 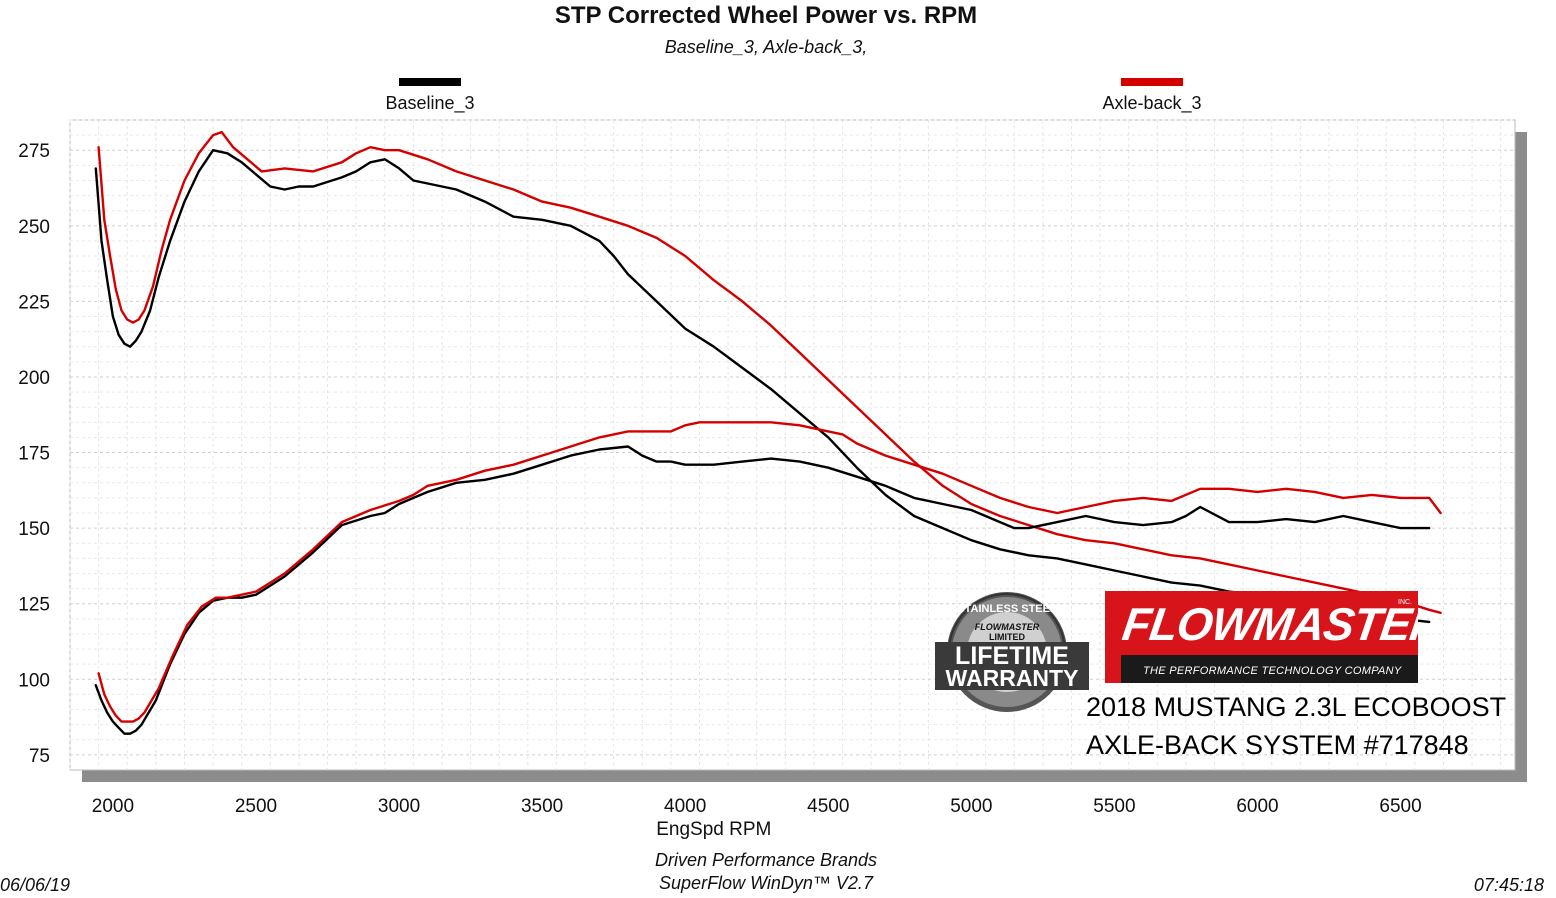 What do you see at coordinates (34, 529) in the screenshot?
I see `y-tick-label: 150` at bounding box center [34, 529].